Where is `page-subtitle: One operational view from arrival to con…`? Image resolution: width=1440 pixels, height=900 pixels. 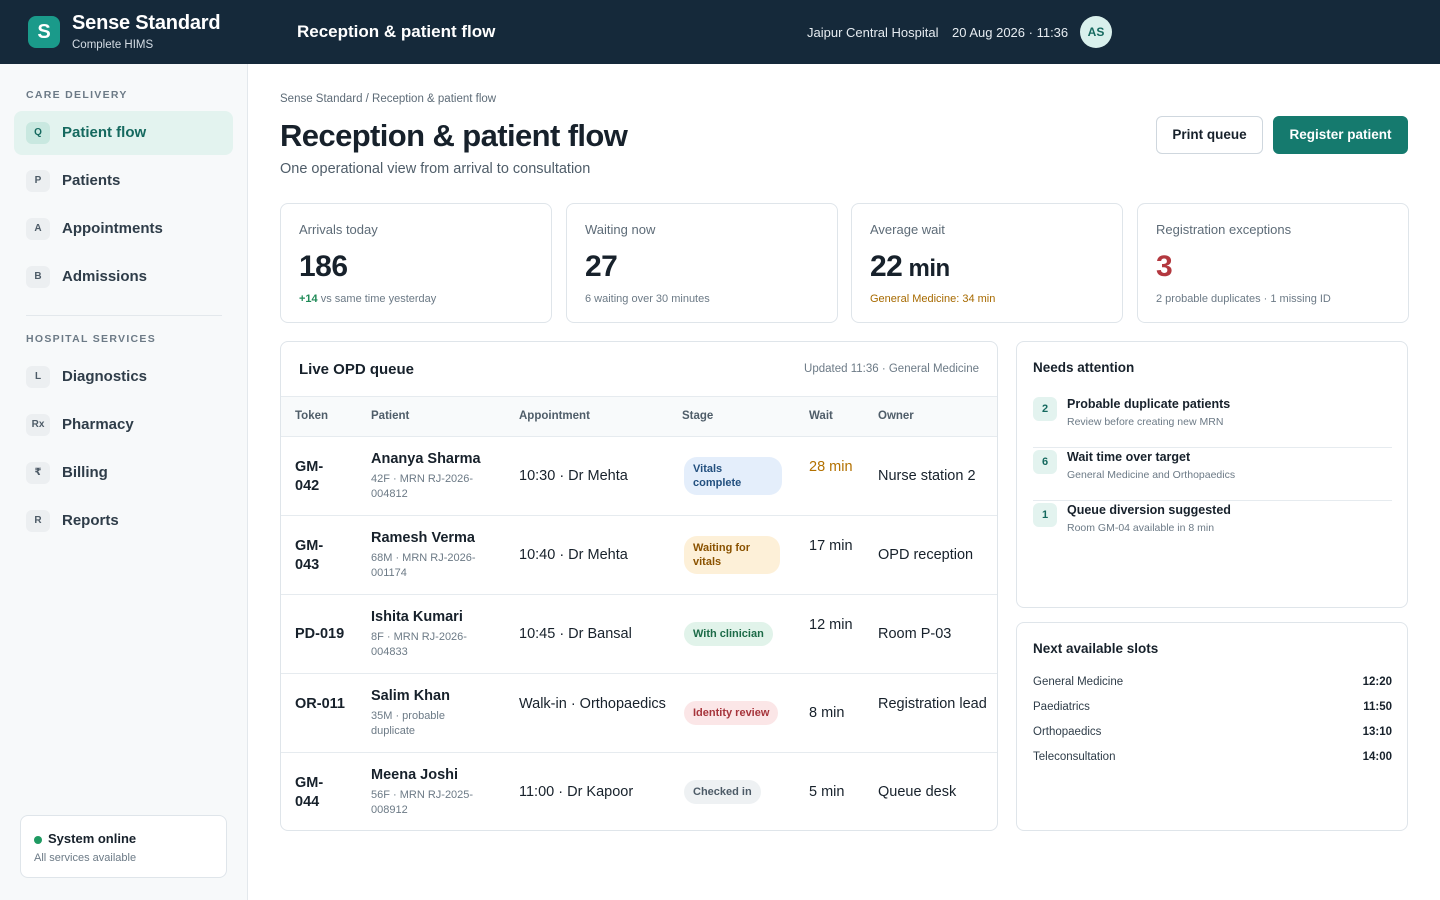
page-subtitle: One operational view from arrival to con… is located at coordinates (435, 169).